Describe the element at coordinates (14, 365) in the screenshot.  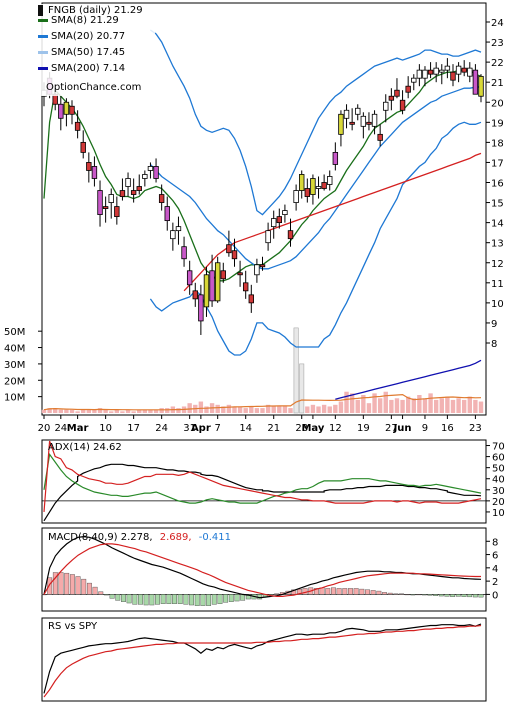
I see `volume-tick-label: 30M` at that location.